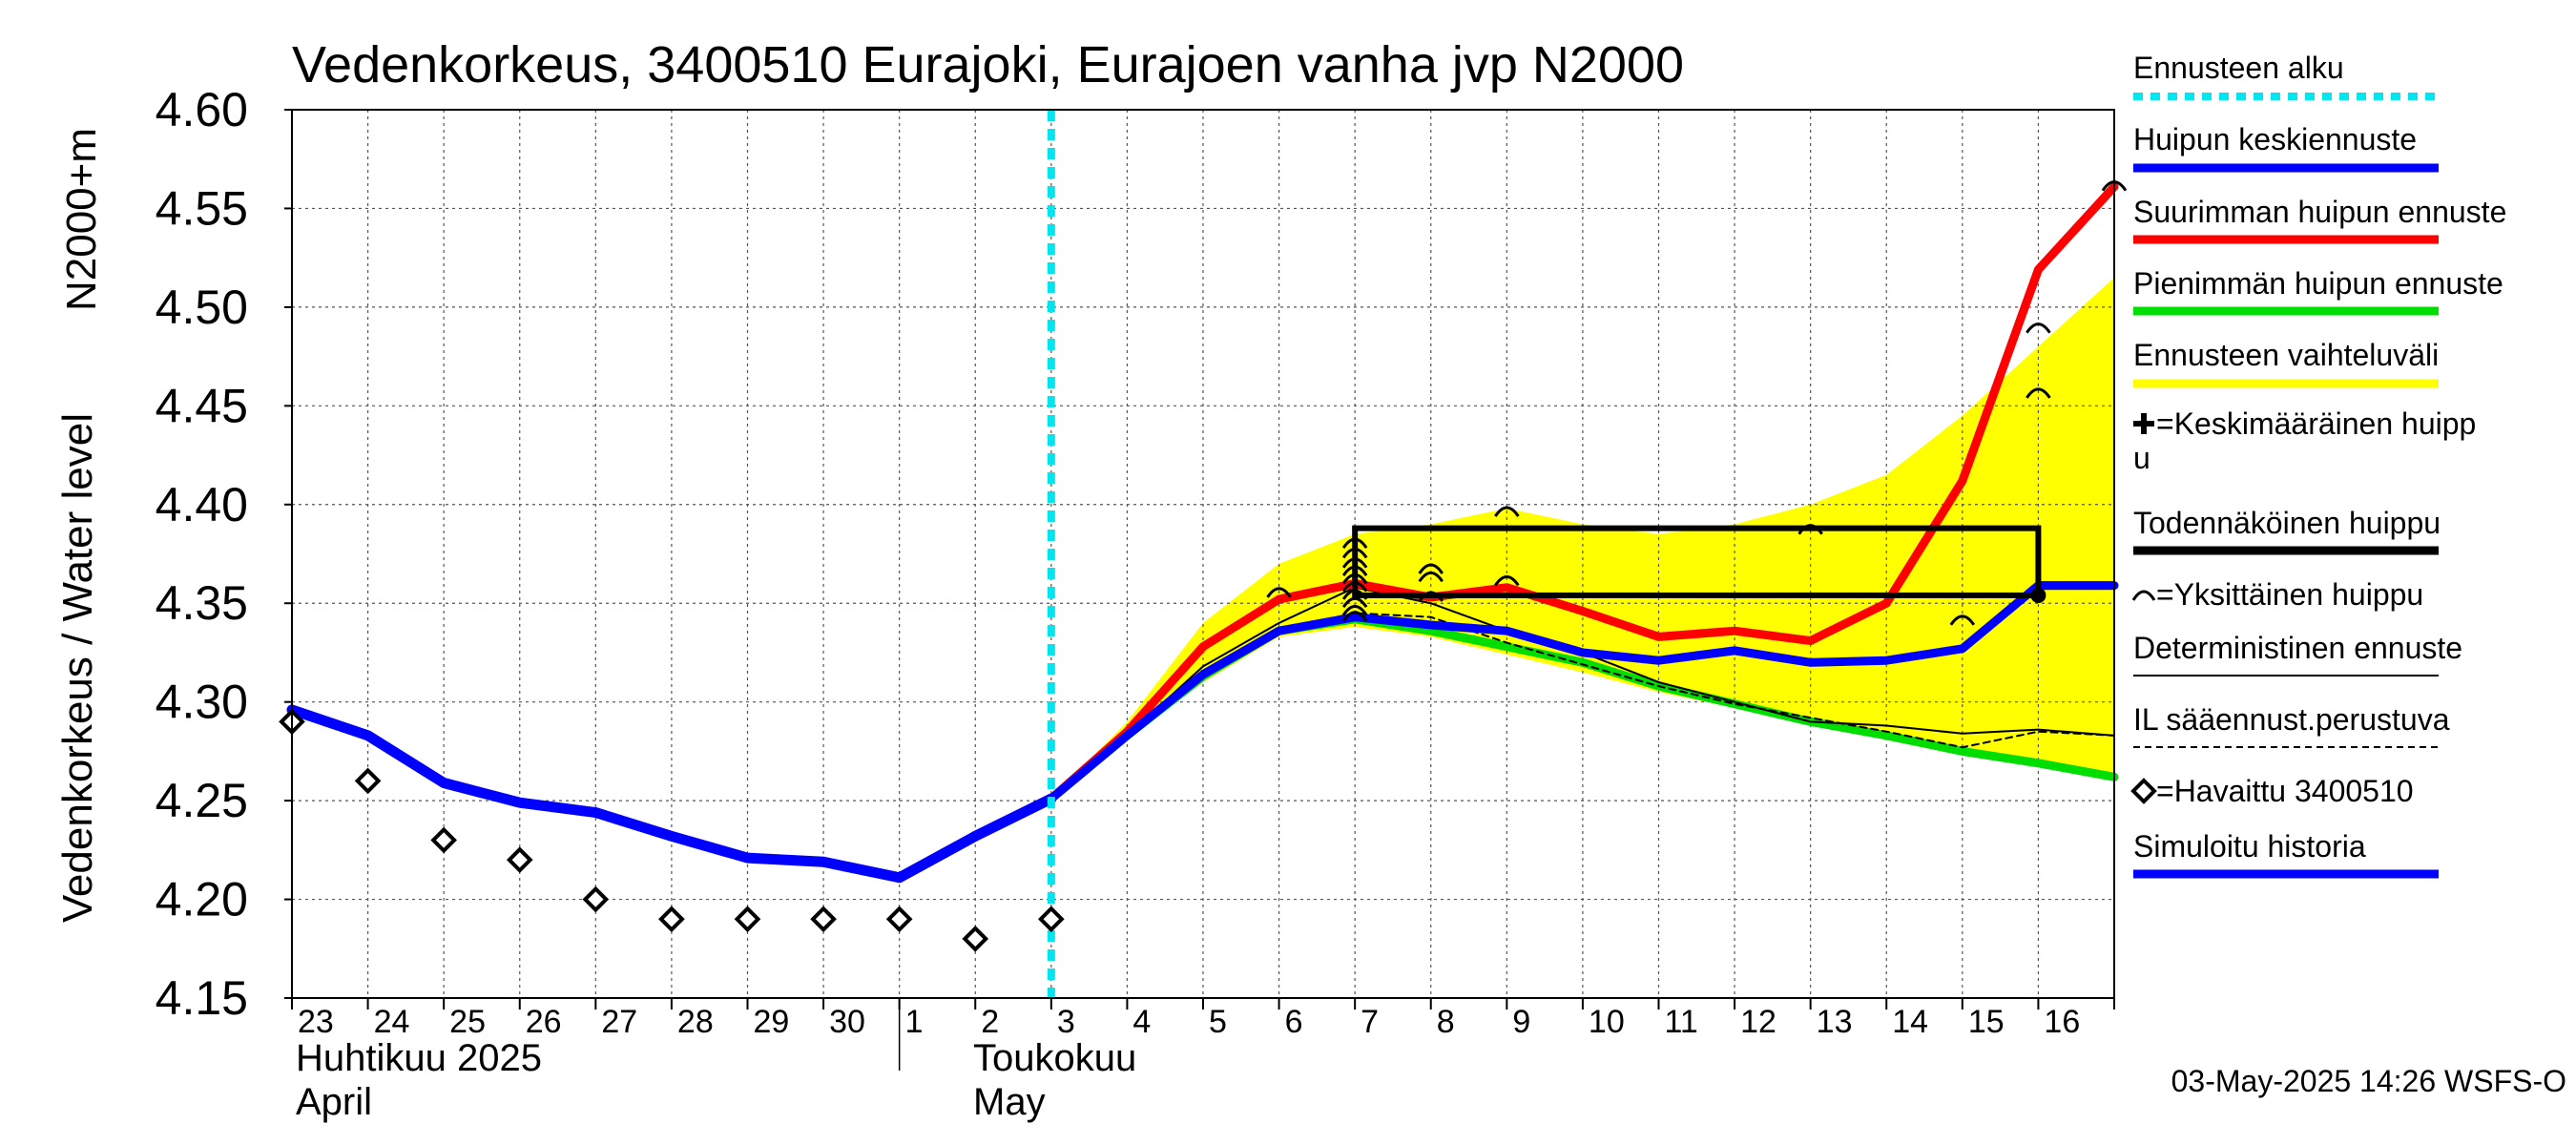  I want to click on month-label-may-line1: Toukokuu, so click(1054, 1058).